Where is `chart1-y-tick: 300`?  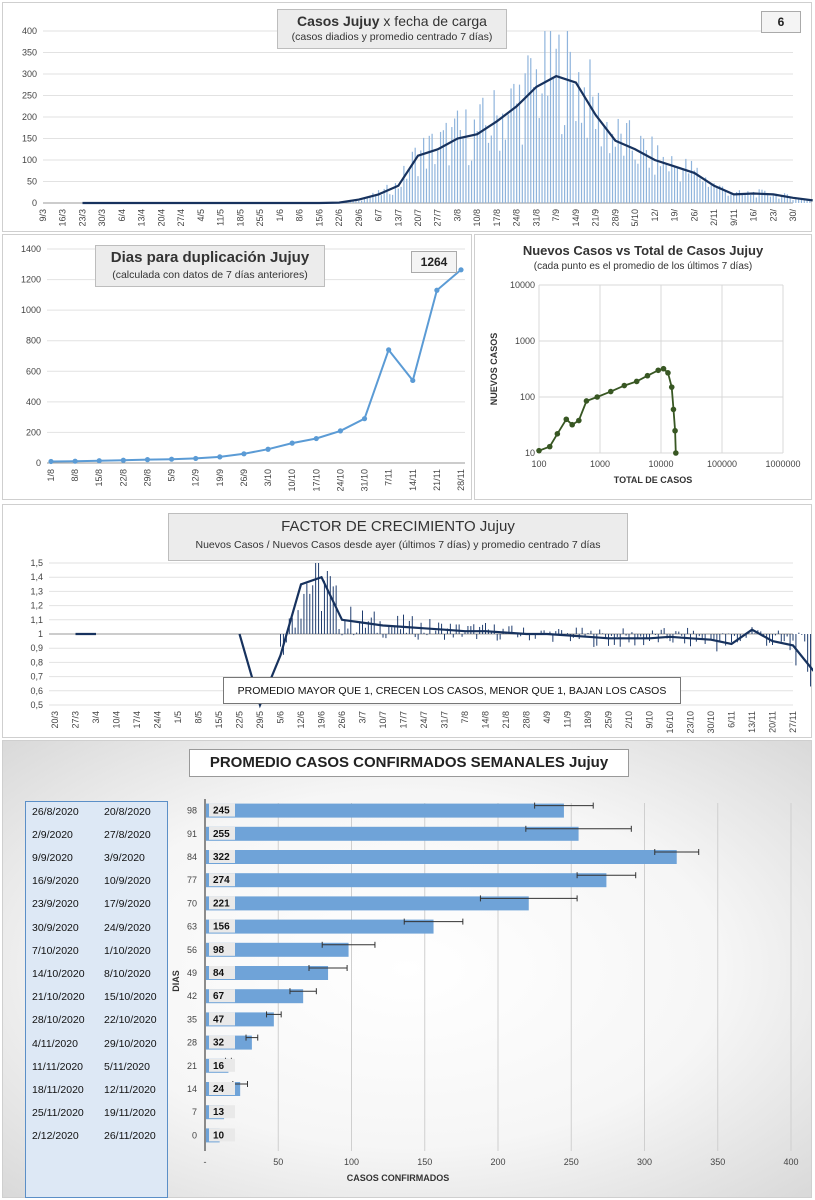 chart1-y-tick: 300 is located at coordinates (29, 74).